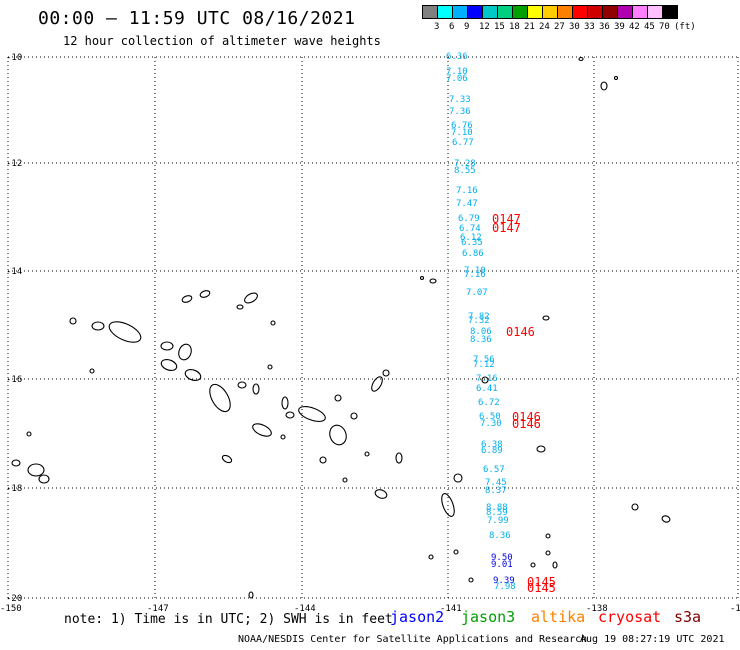  I want to click on wave-height-label: 8.36, so click(500, 536).